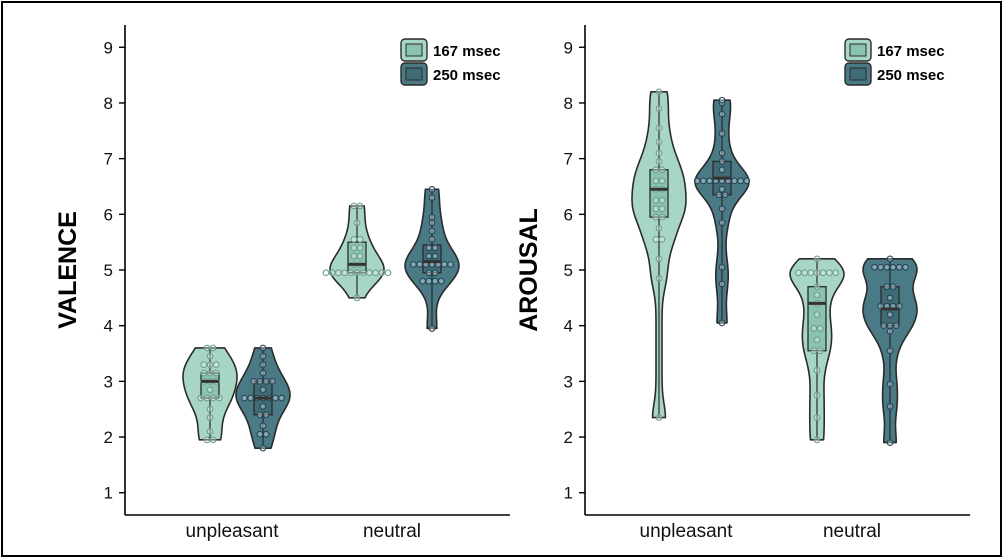  I want to click on y-ticks: 1 2 3 4 5 6 7 8 9, so click(114, 270).